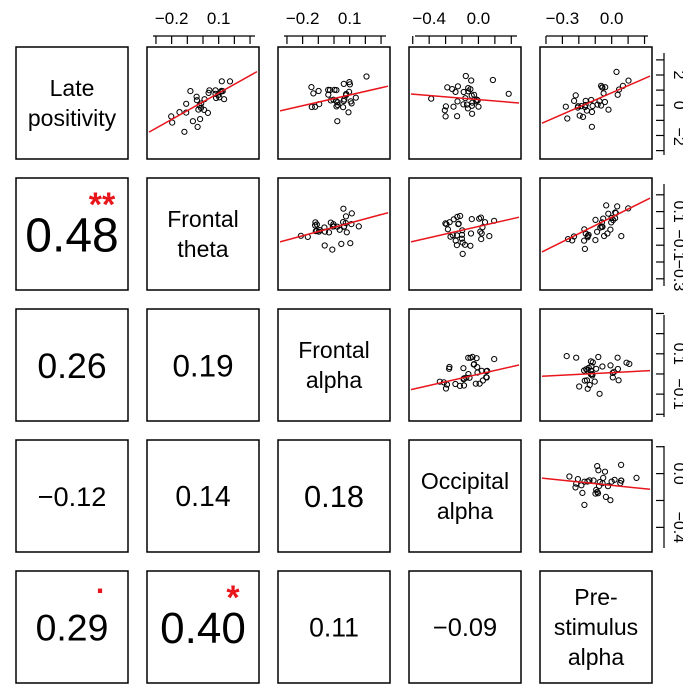 This screenshot has width=683, height=686. What do you see at coordinates (596, 365) in the screenshot?
I see `panel-r3-c5` at bounding box center [596, 365].